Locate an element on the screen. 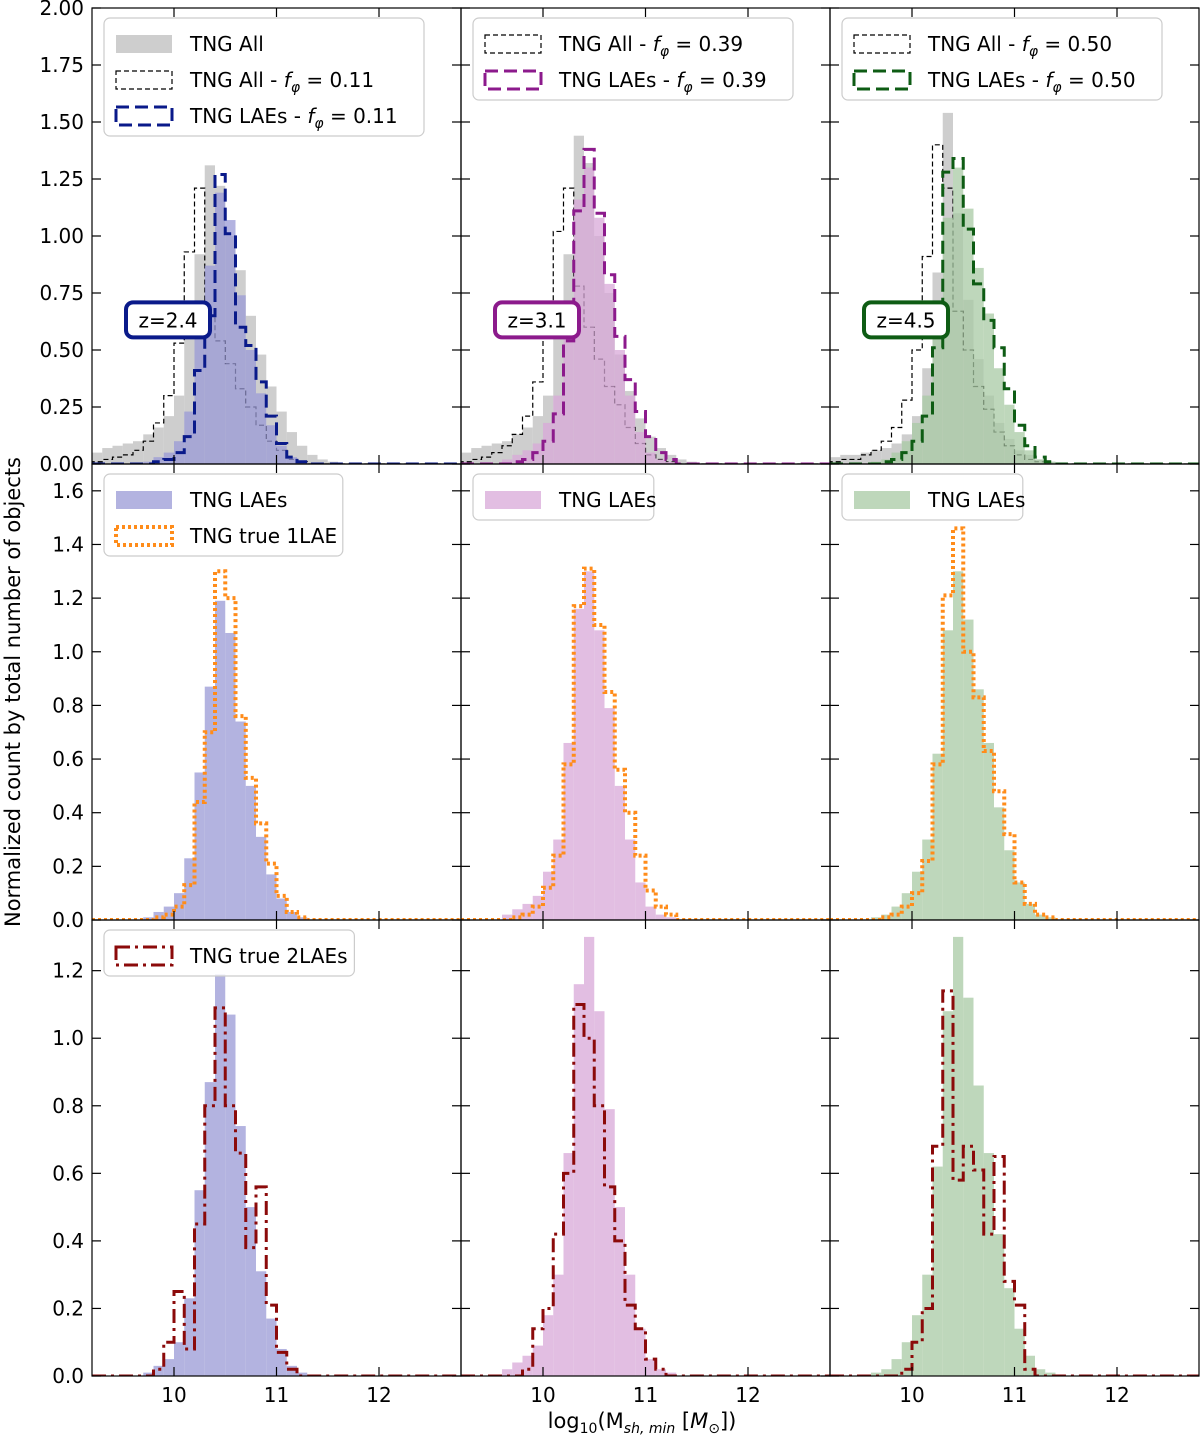 The width and height of the screenshot is (1200, 1437). redshift-badge is located at coordinates (906, 320).